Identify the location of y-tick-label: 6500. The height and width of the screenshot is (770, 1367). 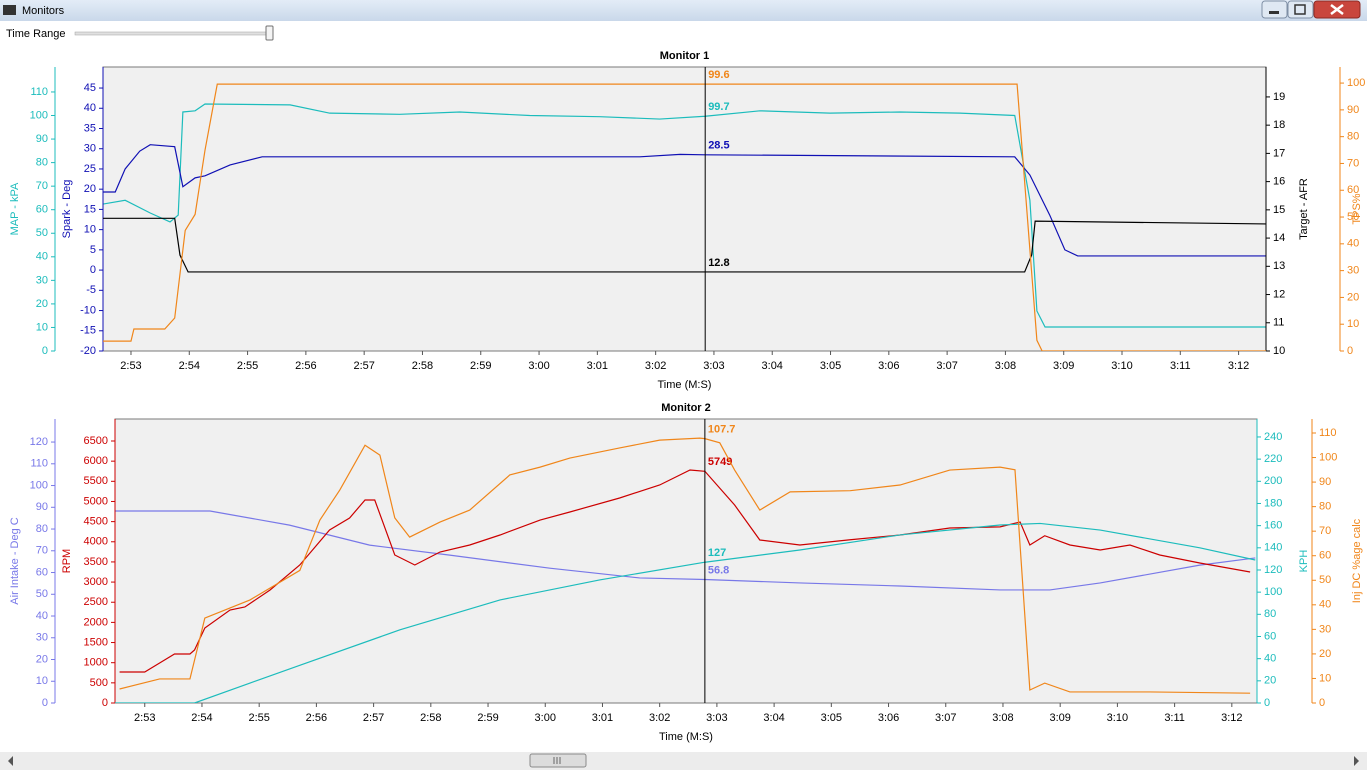
(96, 441).